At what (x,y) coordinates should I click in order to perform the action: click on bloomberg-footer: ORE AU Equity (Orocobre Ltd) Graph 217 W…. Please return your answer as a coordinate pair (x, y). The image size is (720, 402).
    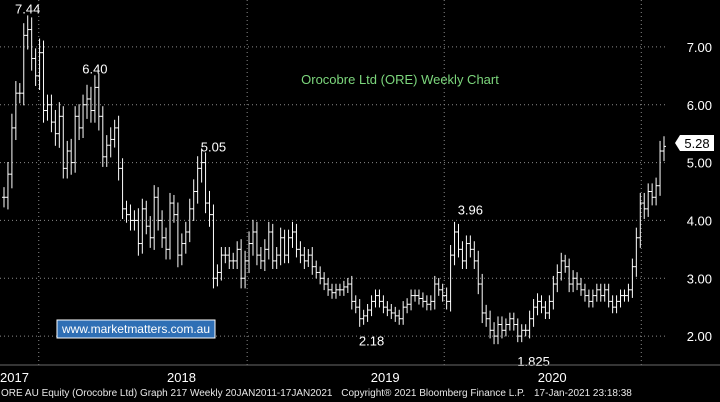
    Looking at the image, I should click on (360, 394).